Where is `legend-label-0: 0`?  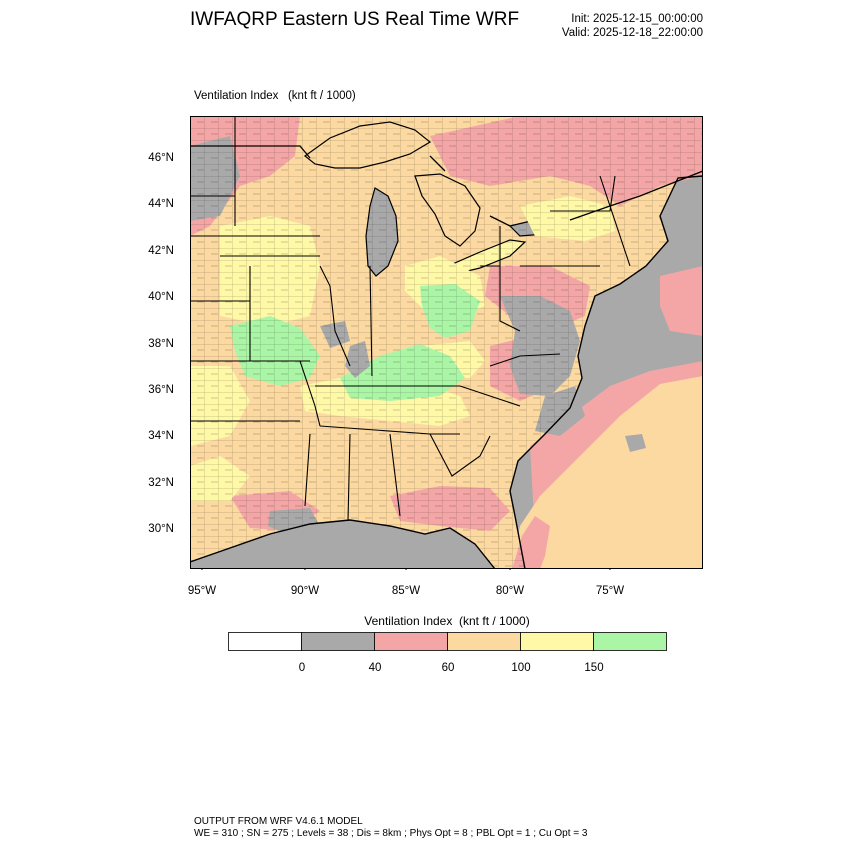 legend-label-0: 0 is located at coordinates (302, 668).